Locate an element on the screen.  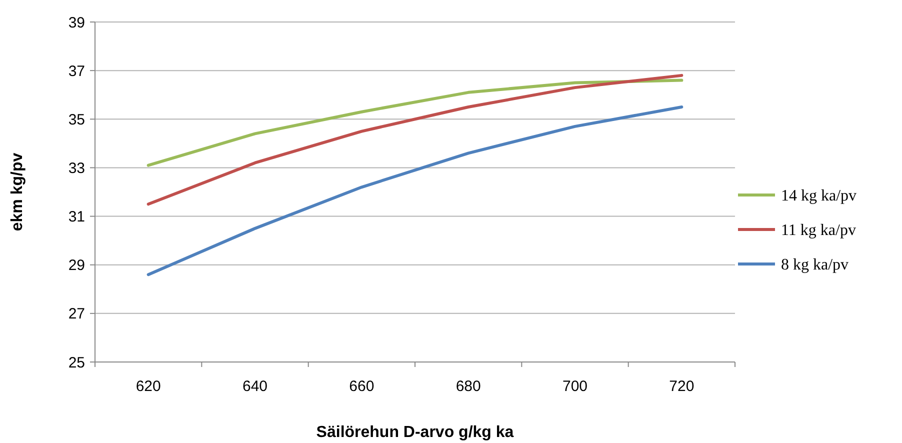
line-series is located at coordinates (415, 122).